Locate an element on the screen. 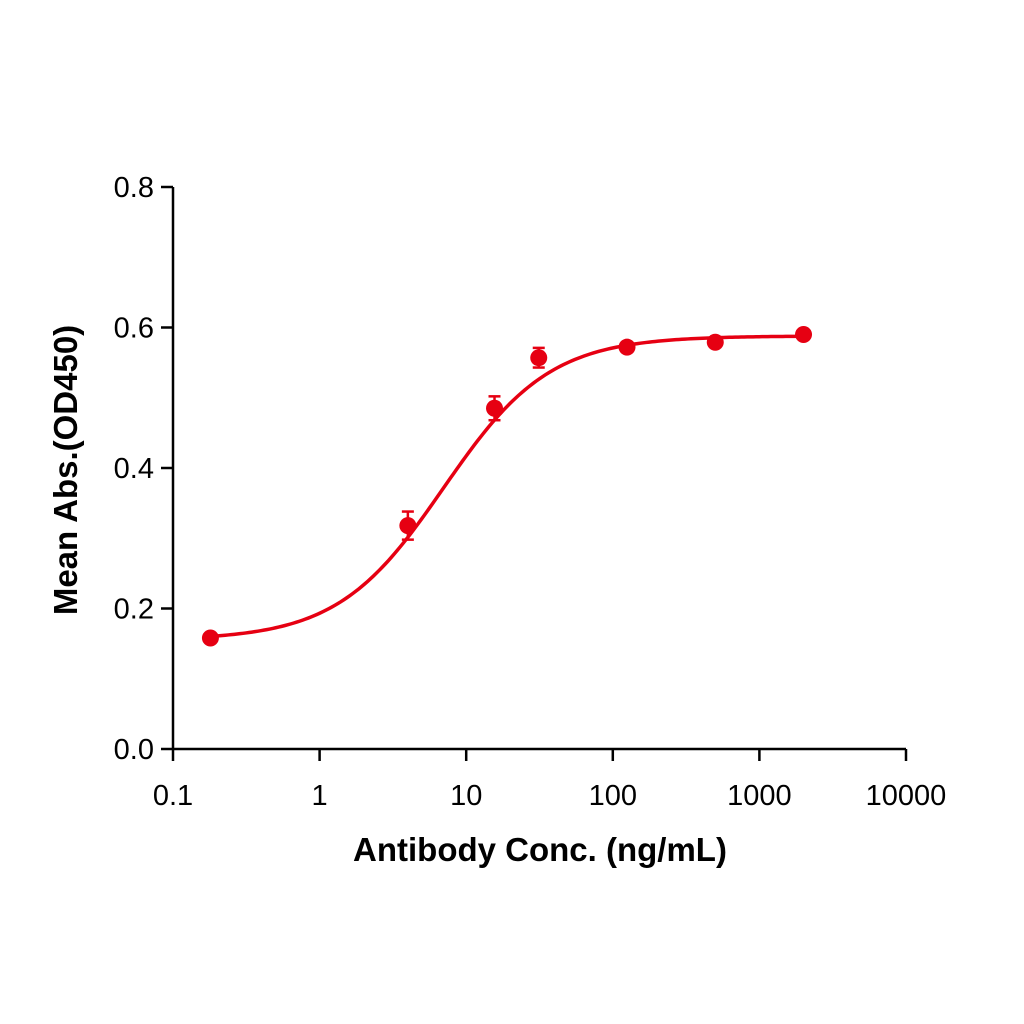 This screenshot has height=1024, width=1024. x-tick-label: 10 is located at coordinates (466, 796).